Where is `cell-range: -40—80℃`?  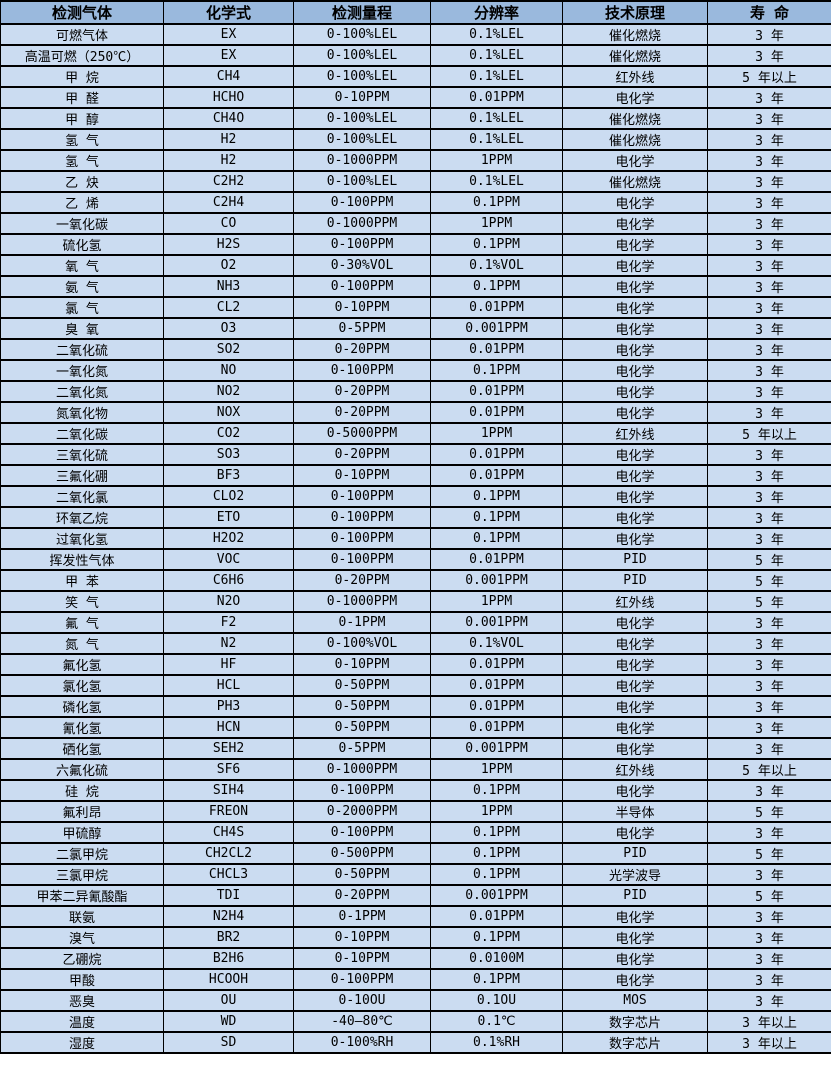 cell-range: -40—80℃ is located at coordinates (362, 1021).